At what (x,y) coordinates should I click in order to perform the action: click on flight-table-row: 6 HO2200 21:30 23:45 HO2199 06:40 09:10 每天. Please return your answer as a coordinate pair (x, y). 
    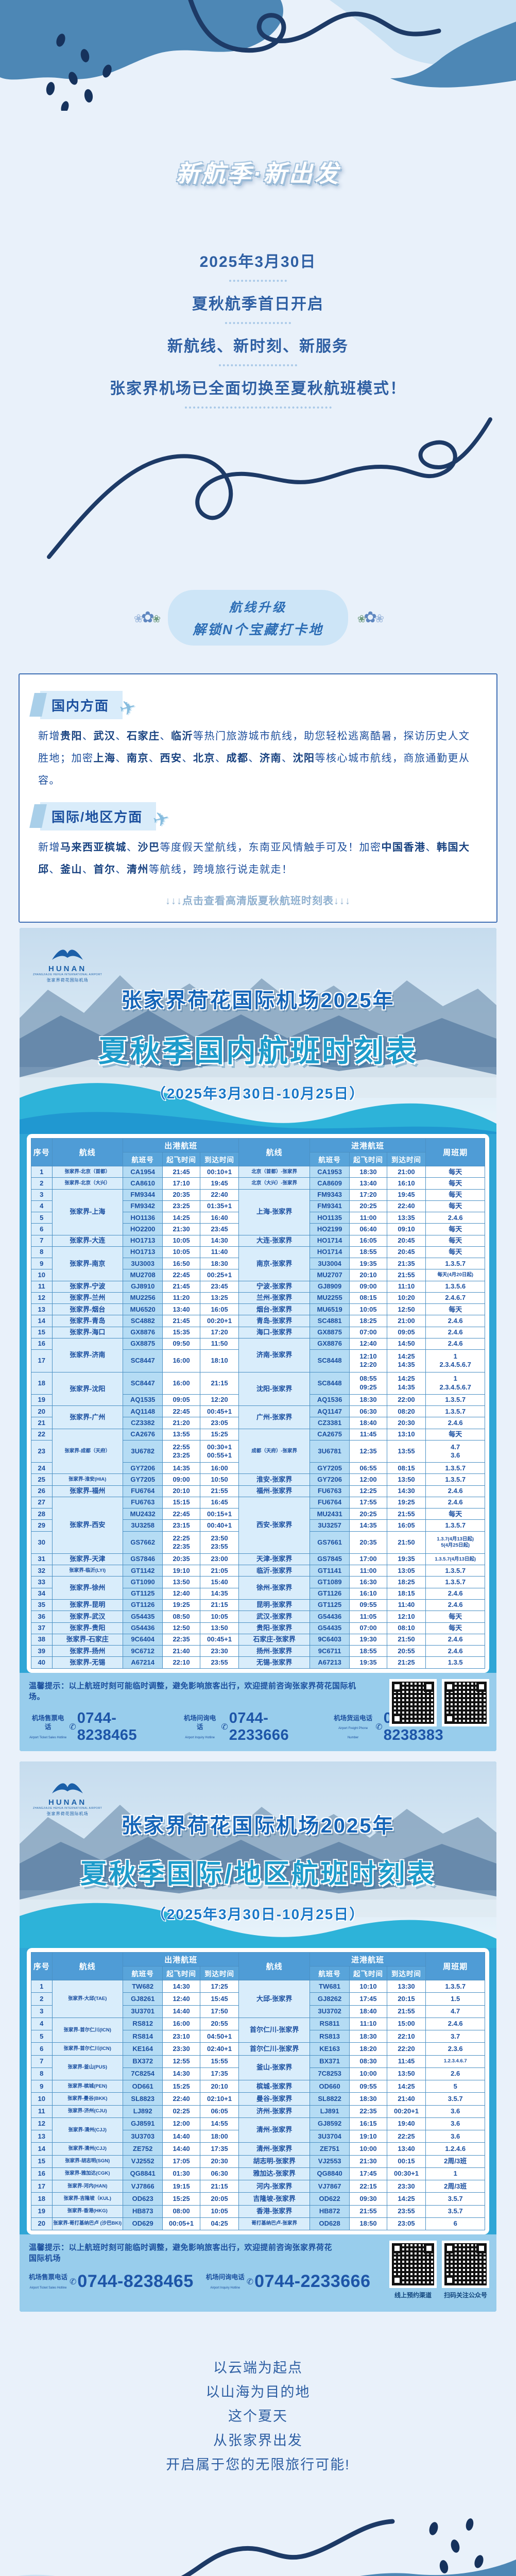
    Looking at the image, I should click on (258, 1229).